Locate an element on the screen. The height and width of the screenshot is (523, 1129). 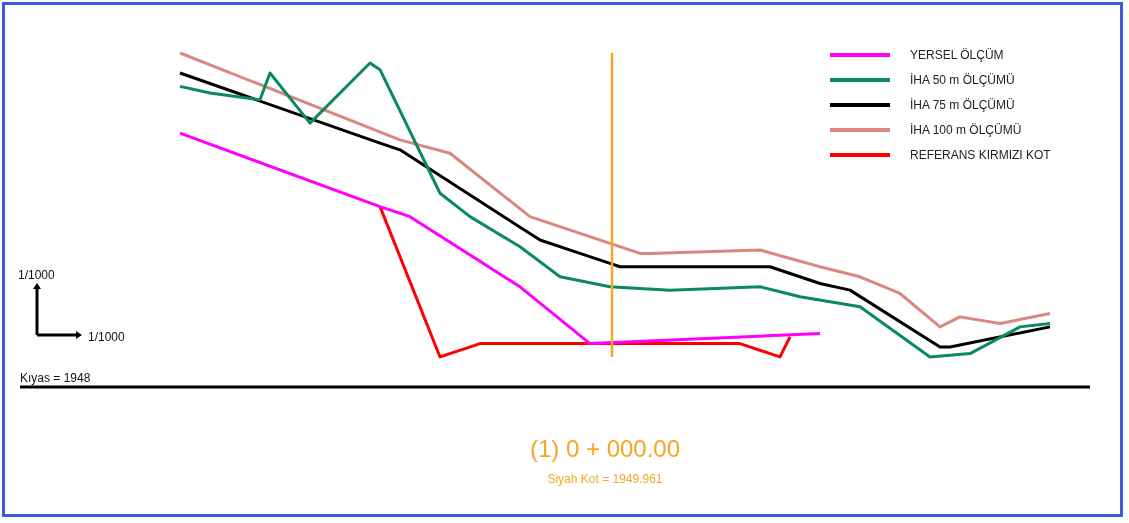
text: Siyah Kot = 1949.961 is located at coordinates (605, 479).